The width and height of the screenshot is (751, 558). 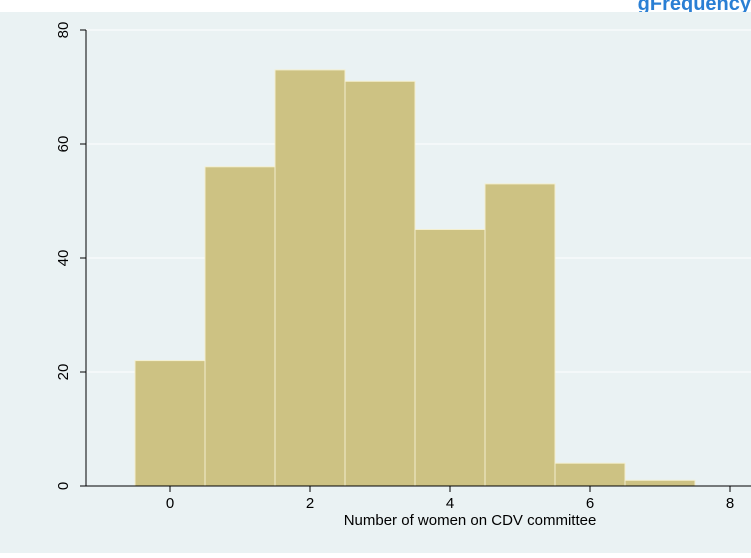 I want to click on x-axis-label: Number of women on CDV committee, so click(x=470, y=520).